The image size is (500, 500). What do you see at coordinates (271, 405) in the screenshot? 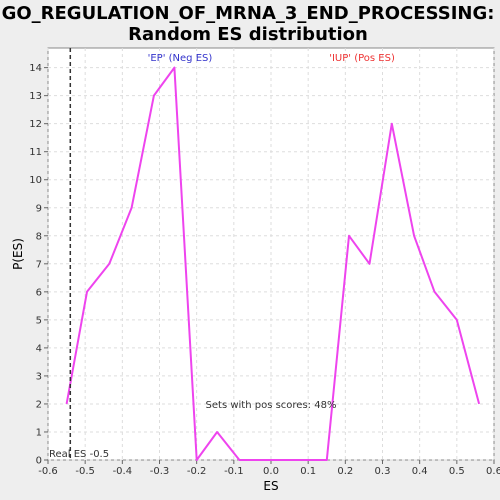
I see `pos-scores-annotation: Sets with pos scores: 48%` at bounding box center [271, 405].